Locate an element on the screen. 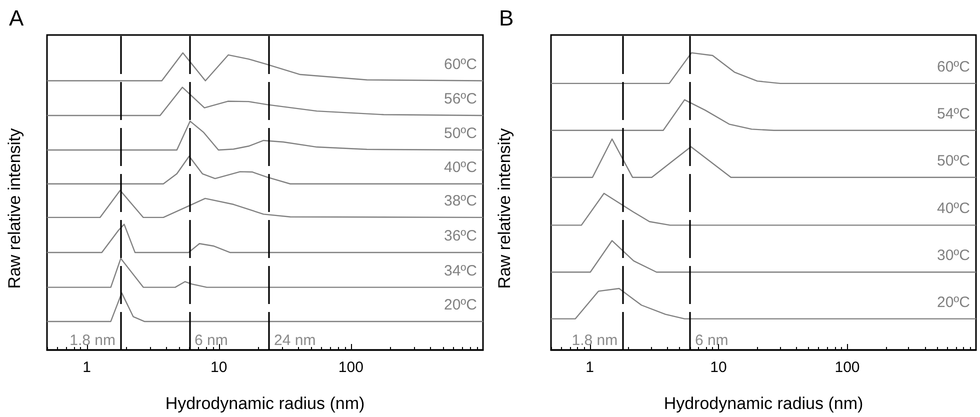 The image size is (980, 417). series-label: 34ºC is located at coordinates (461, 271).